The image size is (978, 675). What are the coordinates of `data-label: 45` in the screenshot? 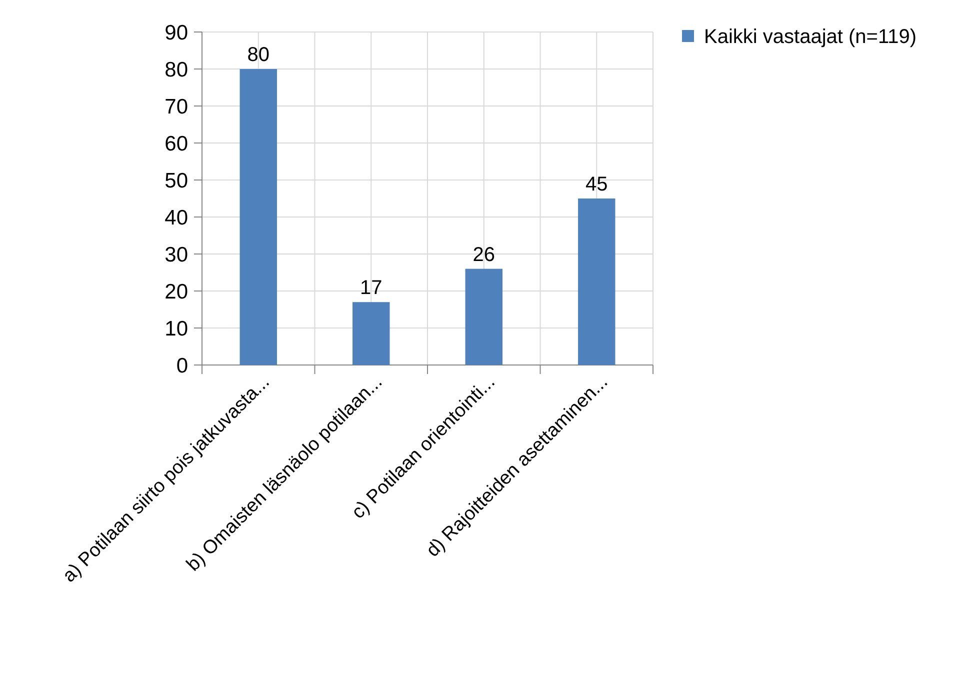 It's located at (597, 185).